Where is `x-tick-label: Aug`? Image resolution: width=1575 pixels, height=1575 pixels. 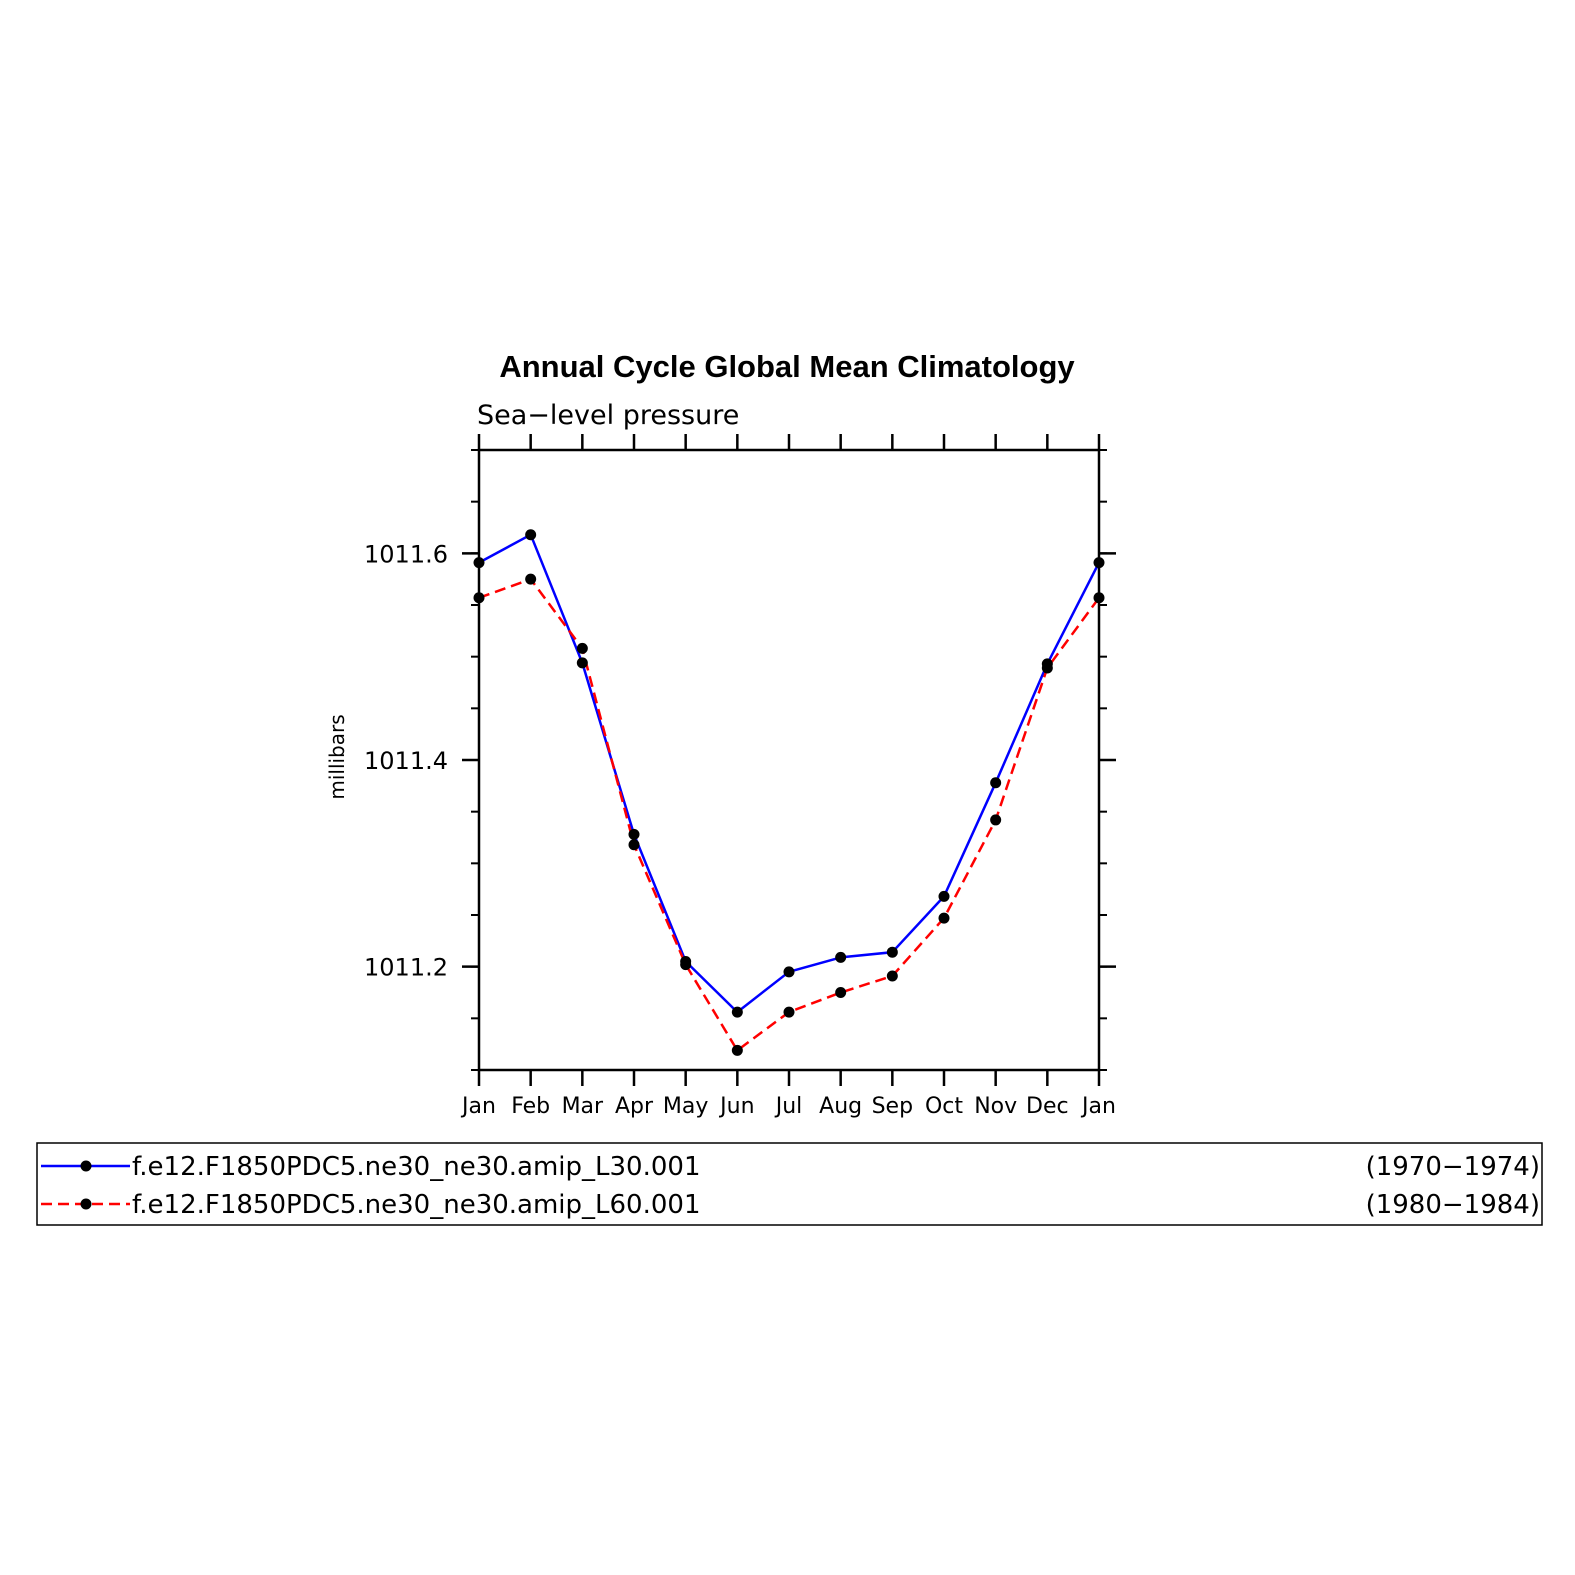
x-tick-label: Aug is located at coordinates (840, 1106).